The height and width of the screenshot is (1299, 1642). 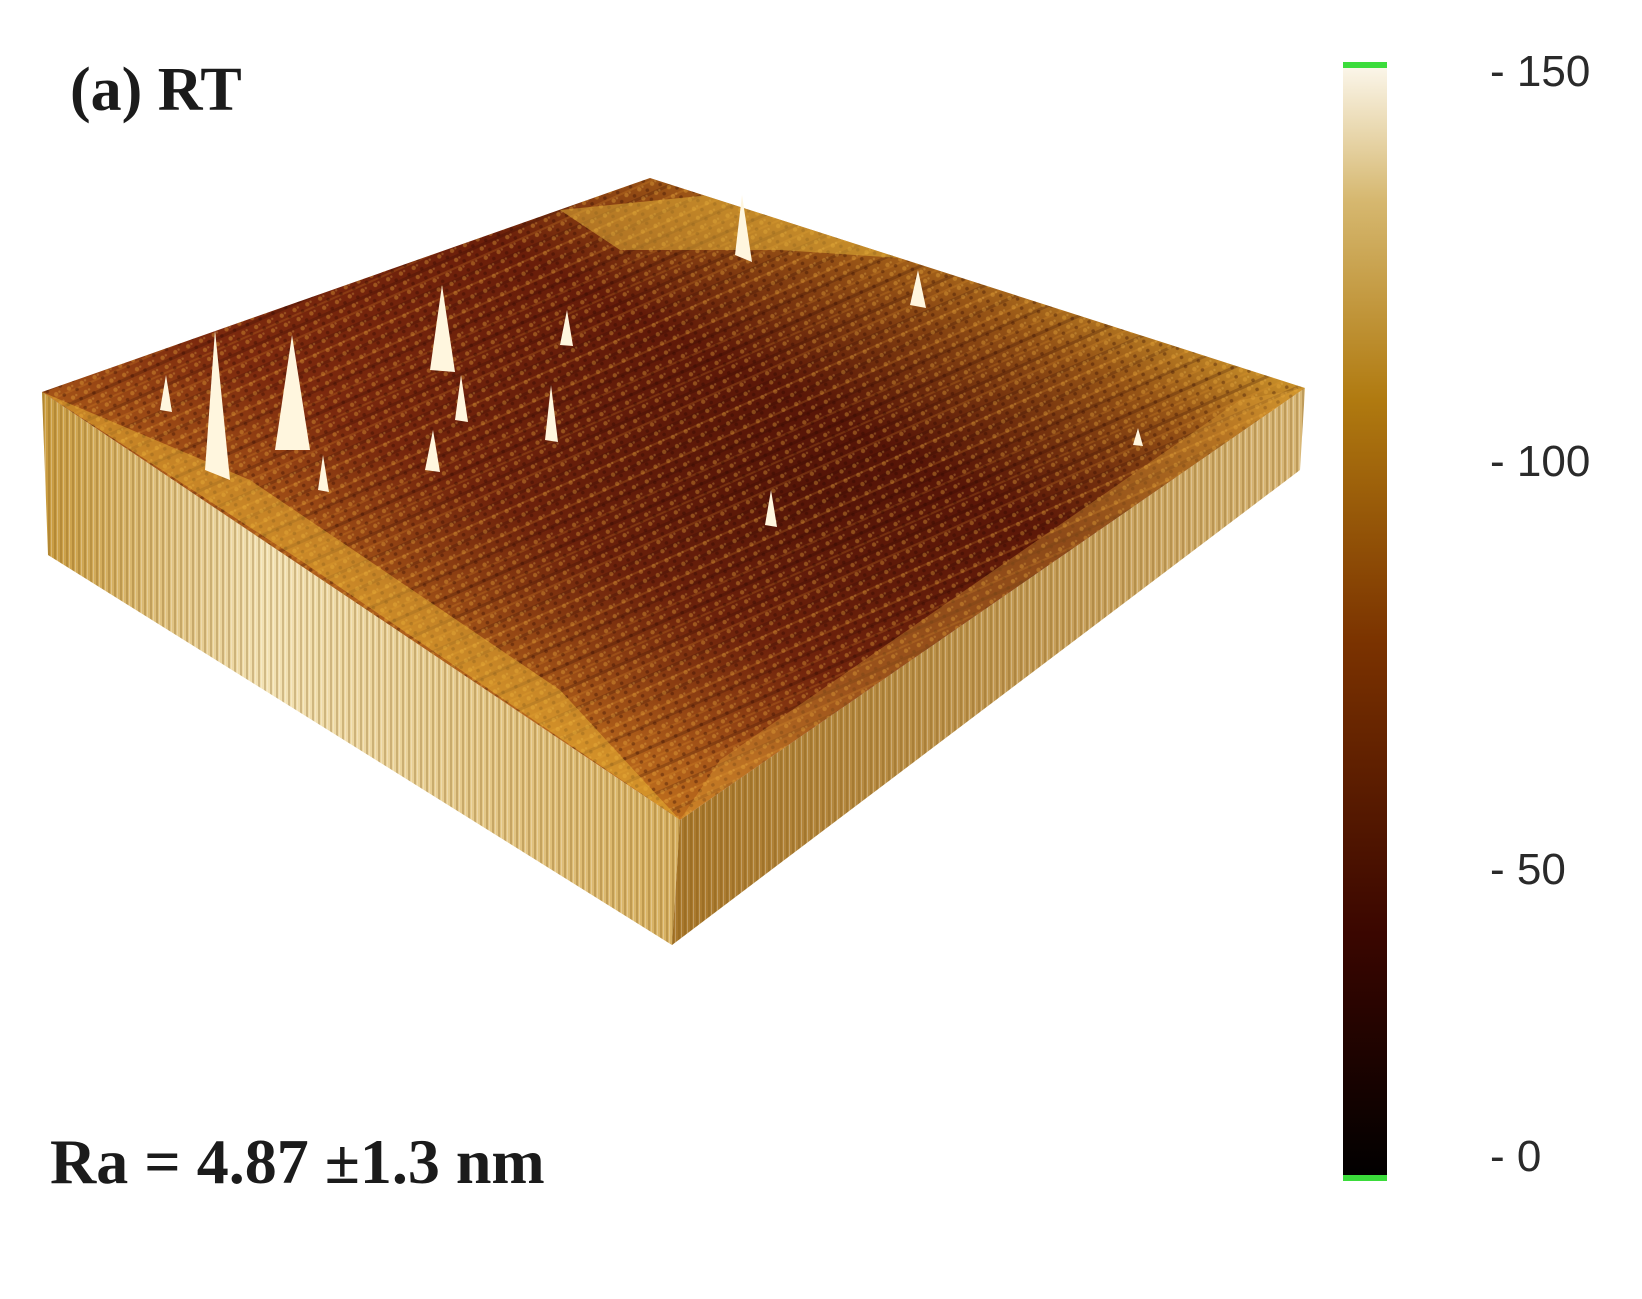 I want to click on colorbar-tick-0: - 0, so click(x=1516, y=1156).